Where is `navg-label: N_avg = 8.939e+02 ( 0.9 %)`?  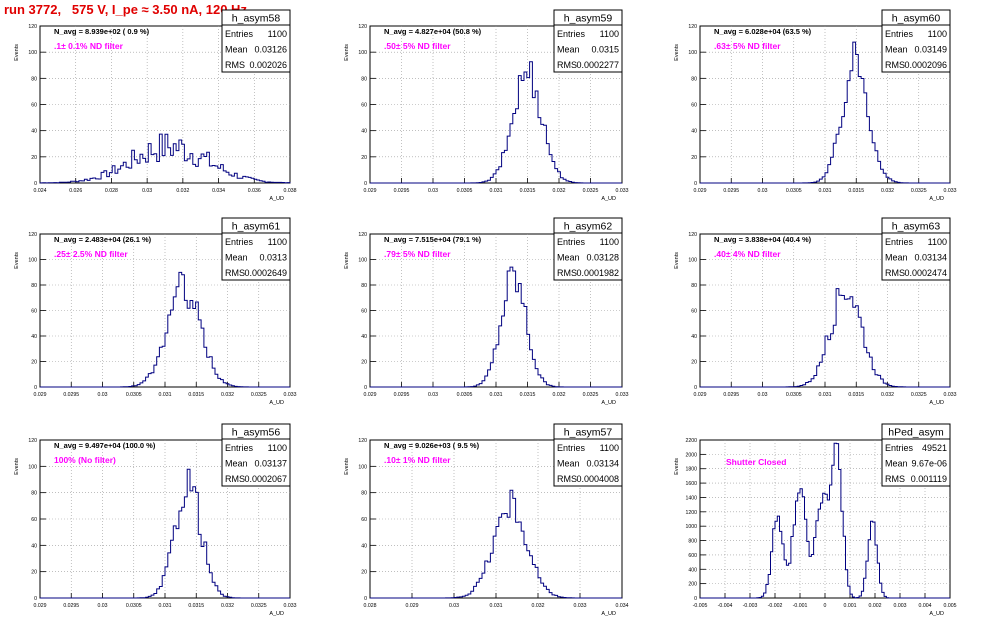
navg-label: N_avg = 8.939e+02 ( 0.9 %) is located at coordinates (102, 31).